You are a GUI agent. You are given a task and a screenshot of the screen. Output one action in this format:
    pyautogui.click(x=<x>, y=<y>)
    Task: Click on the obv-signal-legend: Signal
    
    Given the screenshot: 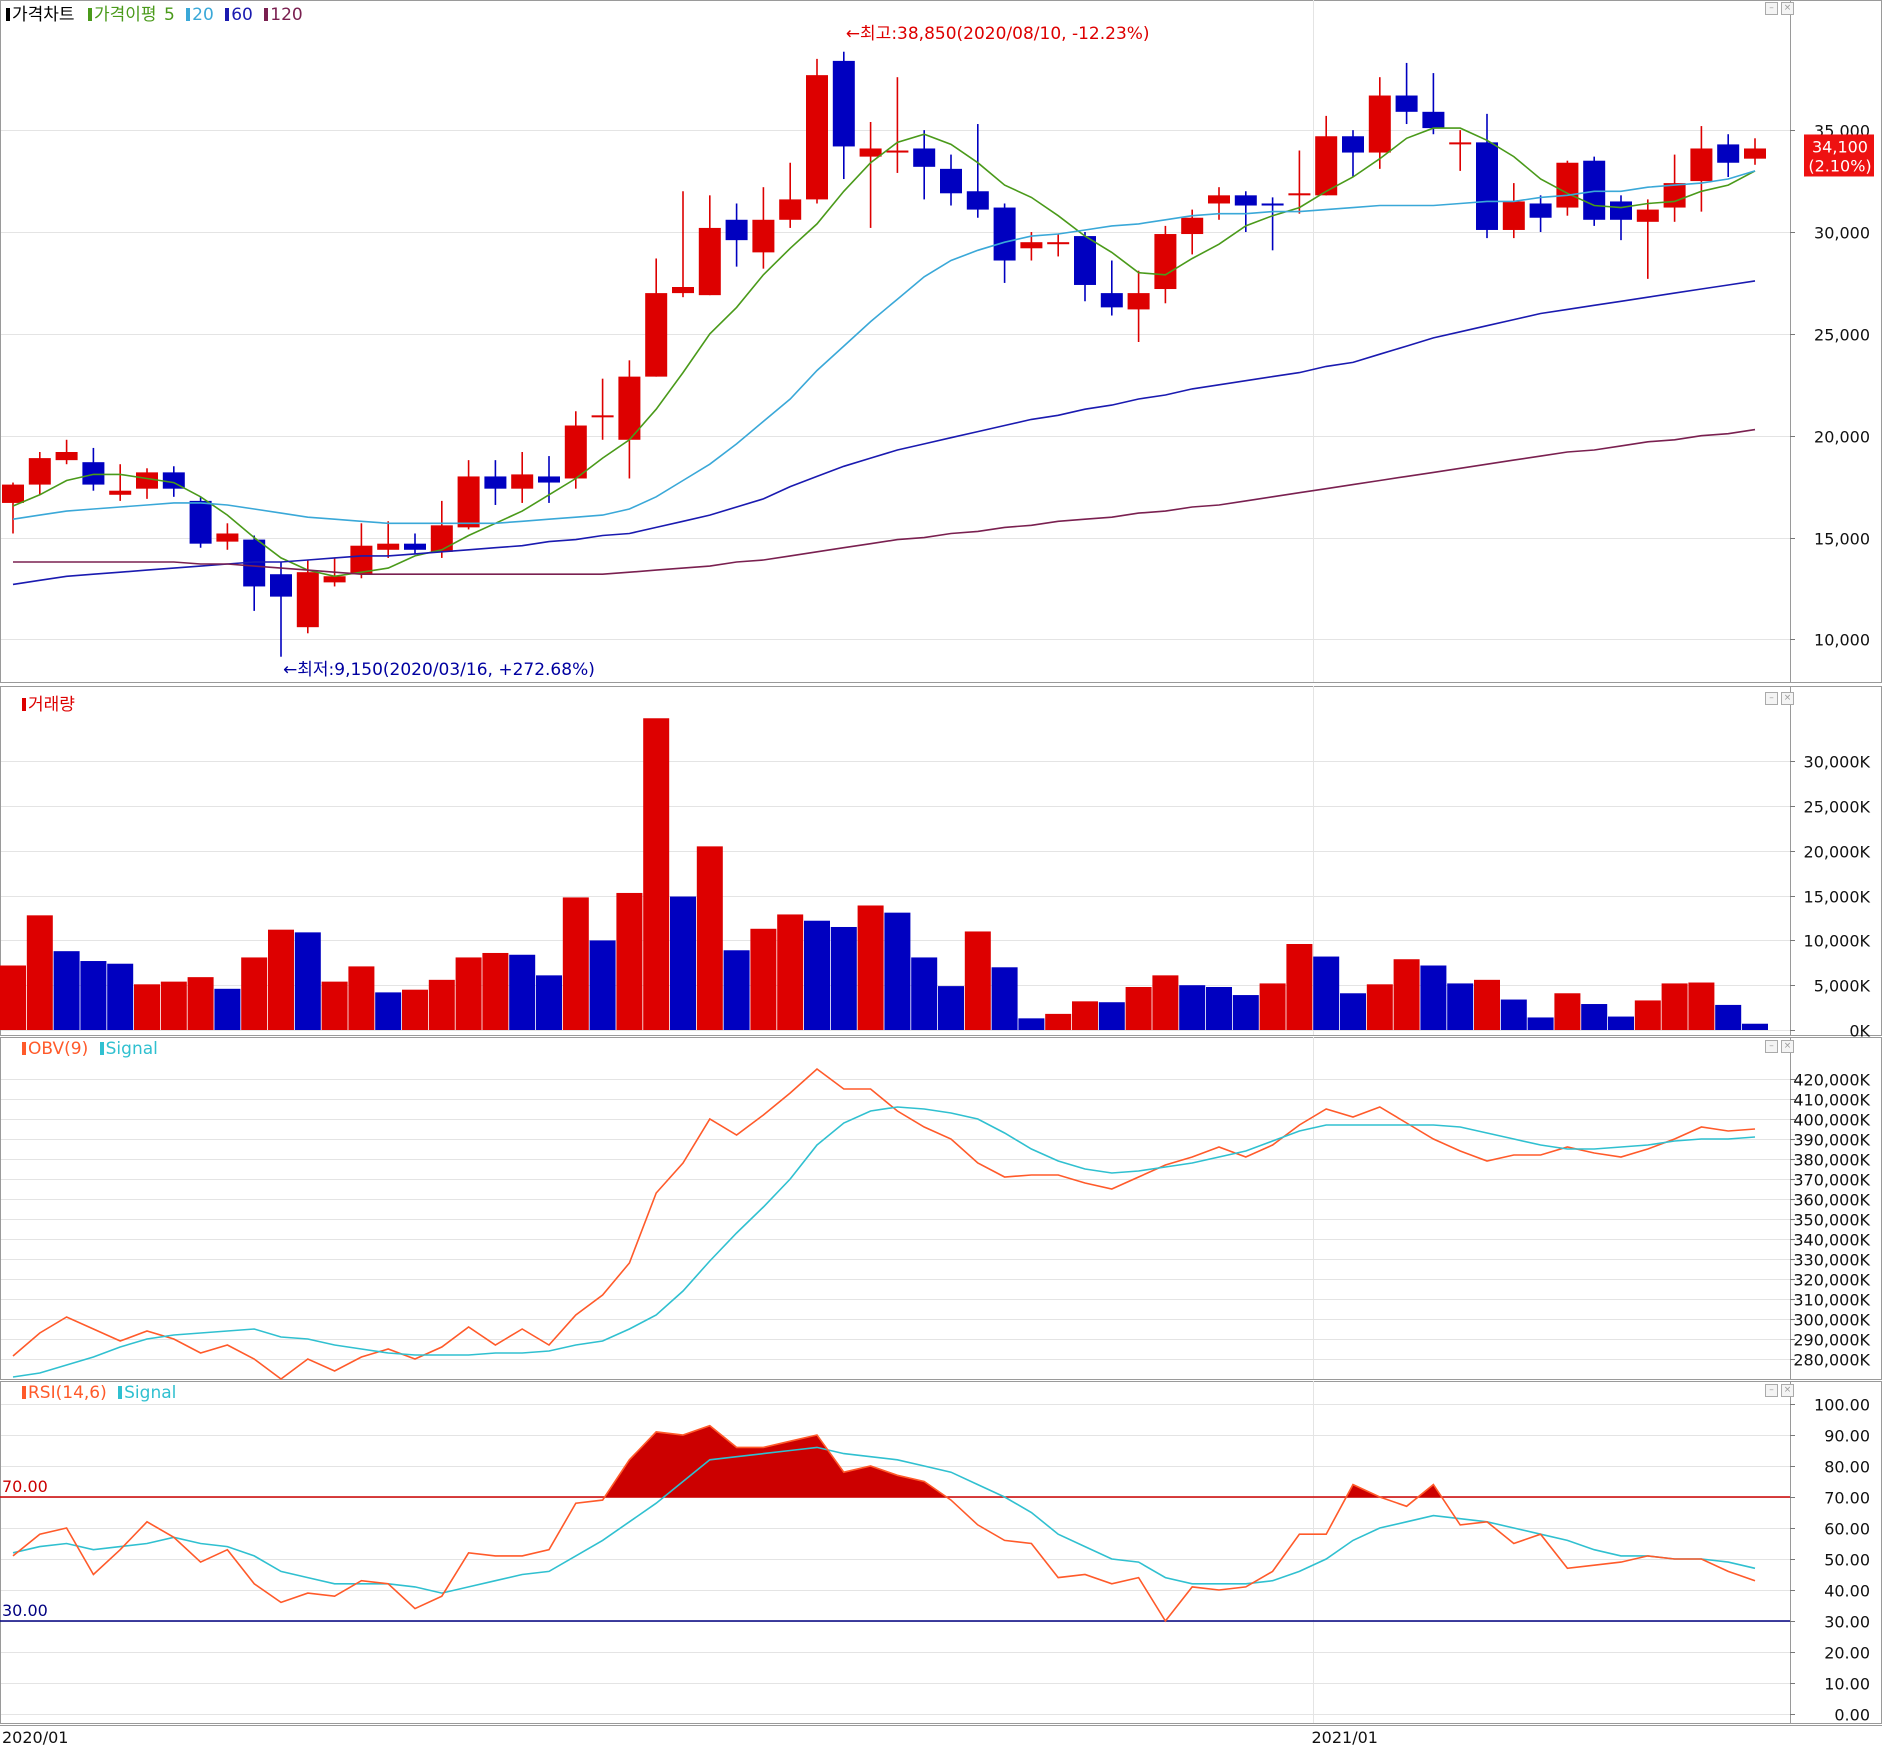 What is the action you would take?
    pyautogui.click(x=131, y=1049)
    